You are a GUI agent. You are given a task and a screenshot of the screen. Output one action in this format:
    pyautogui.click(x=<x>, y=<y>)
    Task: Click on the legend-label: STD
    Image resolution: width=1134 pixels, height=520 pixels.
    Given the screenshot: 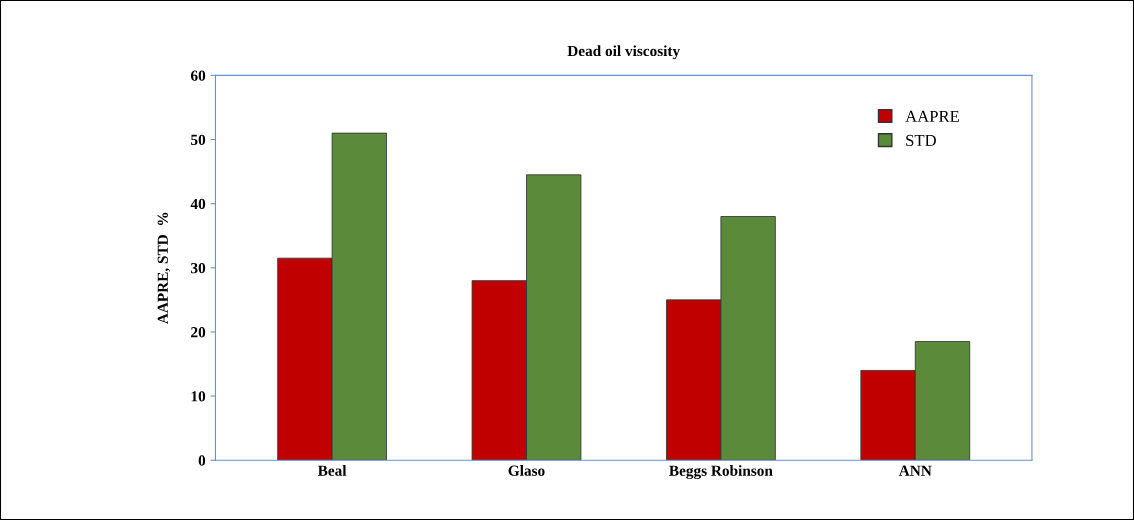 What is the action you would take?
    pyautogui.click(x=921, y=140)
    